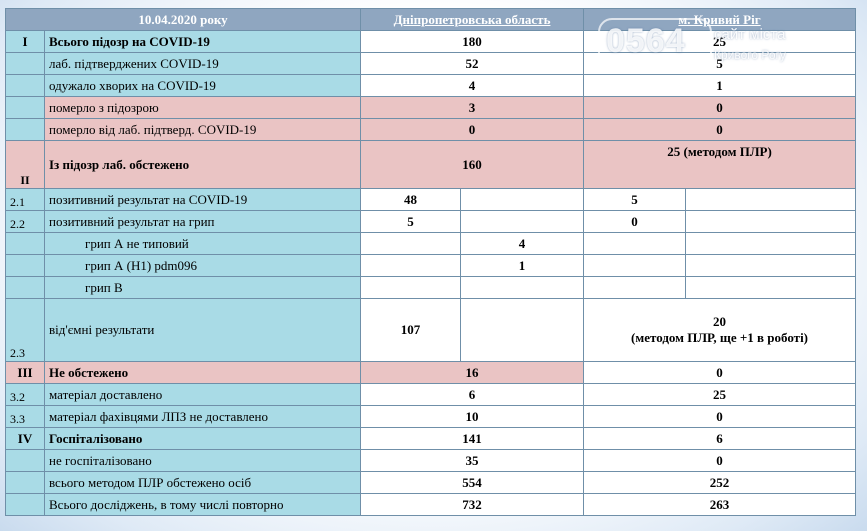 The image size is (867, 531). What do you see at coordinates (202, 265) in the screenshot?
I see `row-label: грип А (Н1) pdm096` at bounding box center [202, 265].